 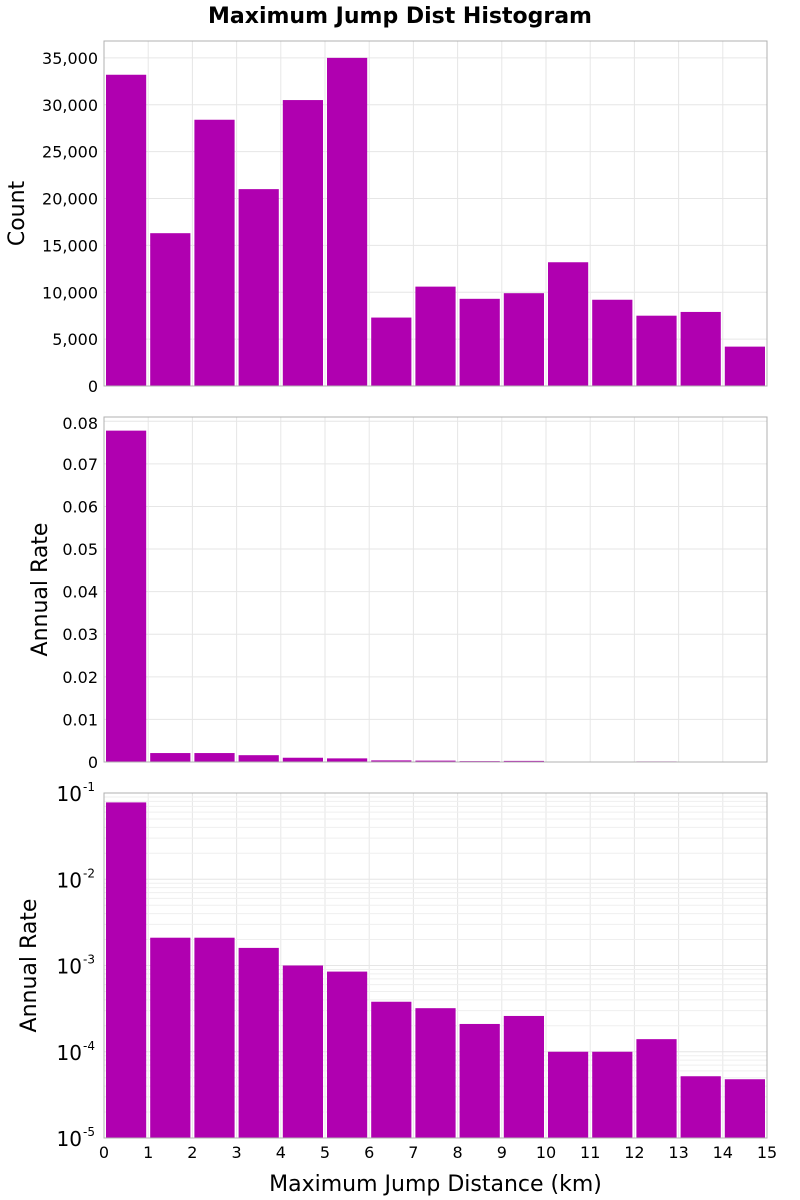 What do you see at coordinates (767, 1152) in the screenshot?
I see `x-tick-label: 15` at bounding box center [767, 1152].